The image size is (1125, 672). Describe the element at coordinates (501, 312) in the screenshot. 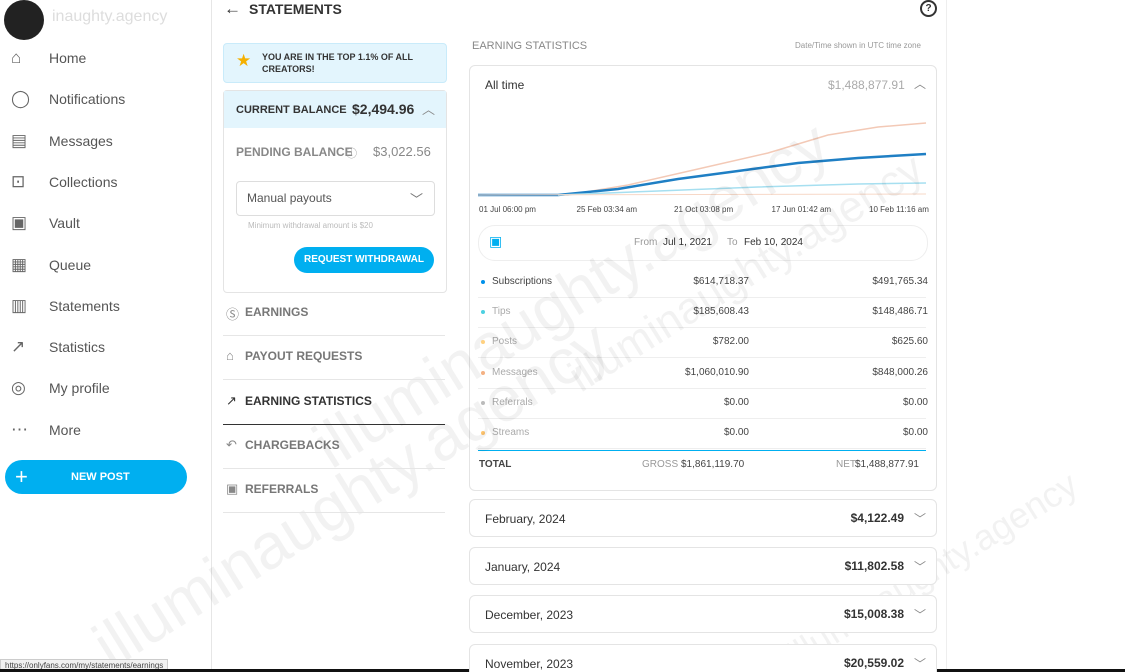

I see `row-name: Tips` at that location.